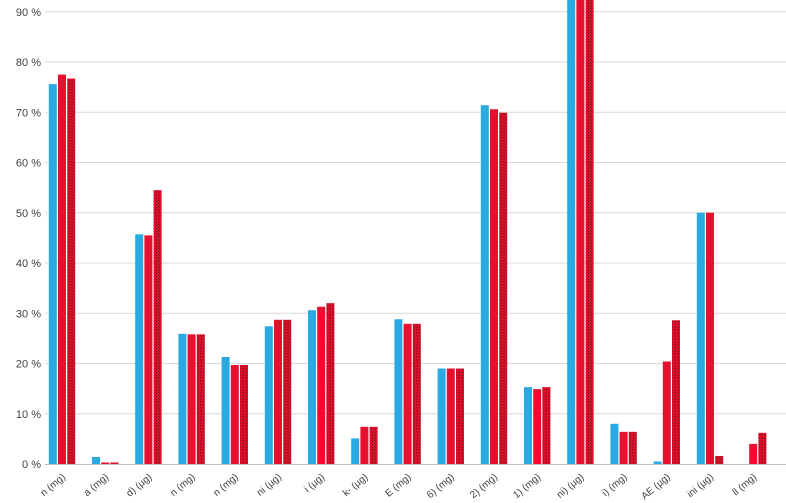  I want to click on x-category-label: 2) (mg), so click(484, 486).